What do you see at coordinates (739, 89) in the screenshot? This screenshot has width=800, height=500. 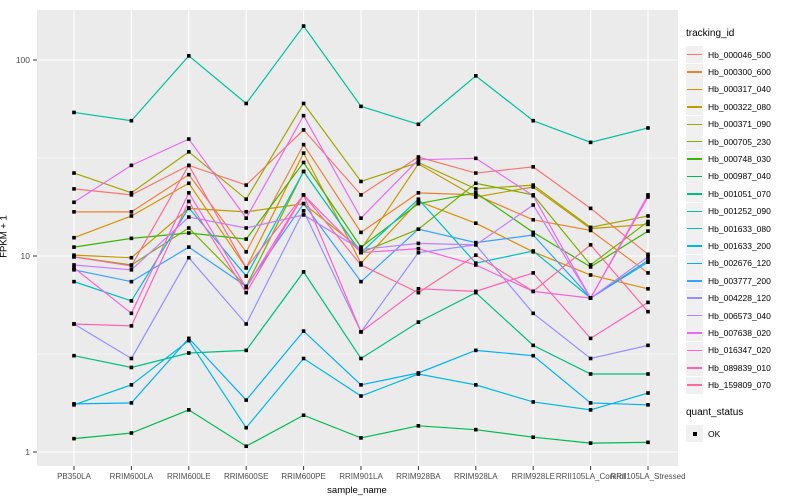 I see `legend-item-label: Hb_000317_040` at bounding box center [739, 89].